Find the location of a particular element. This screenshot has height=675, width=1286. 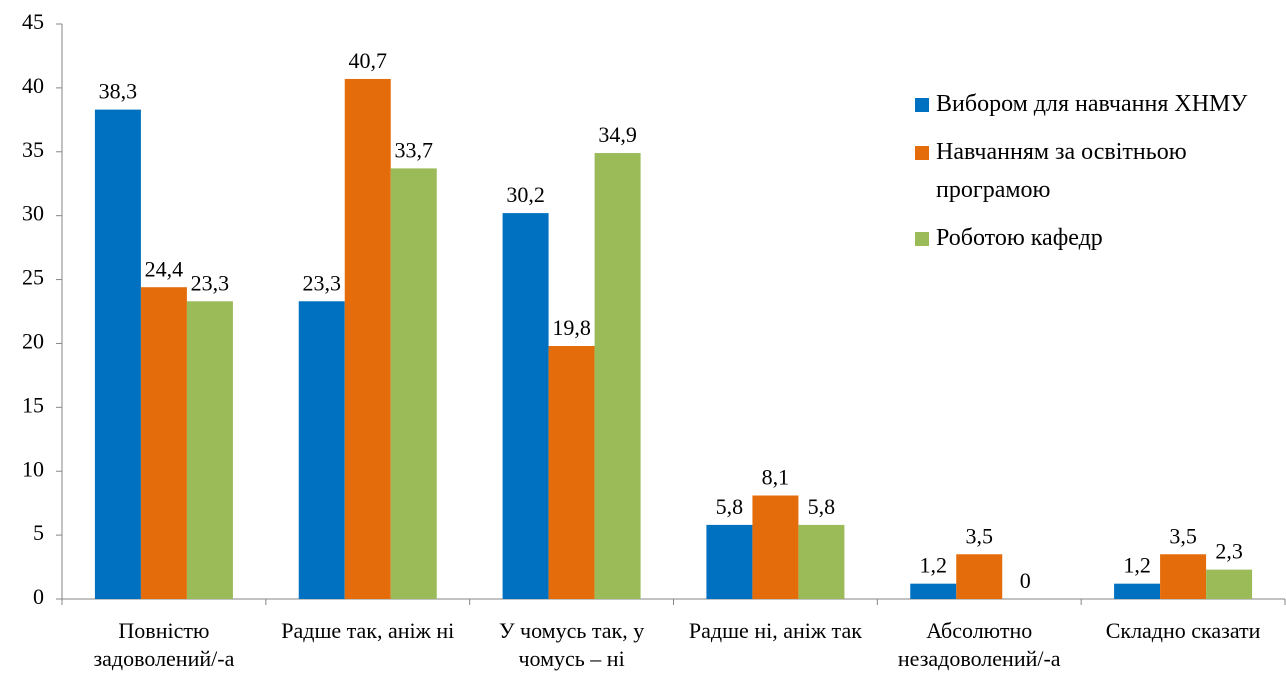

value-label: 30,2 is located at coordinates (525, 194).